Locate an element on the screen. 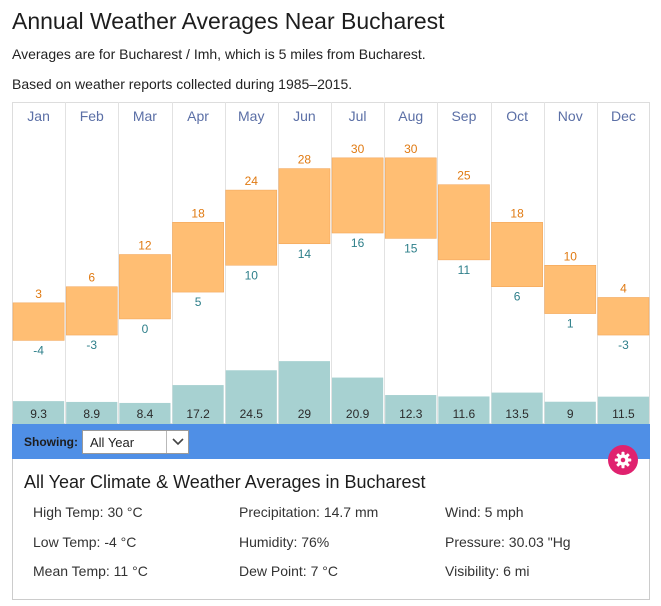 Image resolution: width=661 pixels, height=606 pixels. low-temp-label: 16 is located at coordinates (358, 243).